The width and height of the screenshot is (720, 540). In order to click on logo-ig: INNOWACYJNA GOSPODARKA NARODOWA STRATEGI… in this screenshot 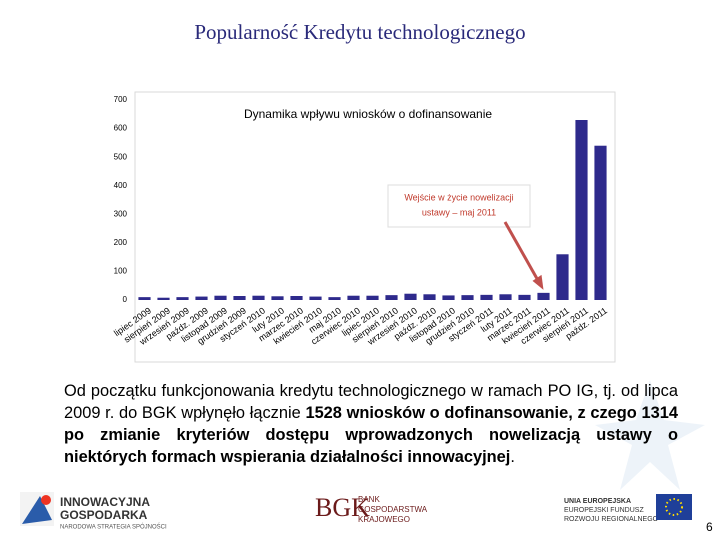, I will do `click(93, 511)`.